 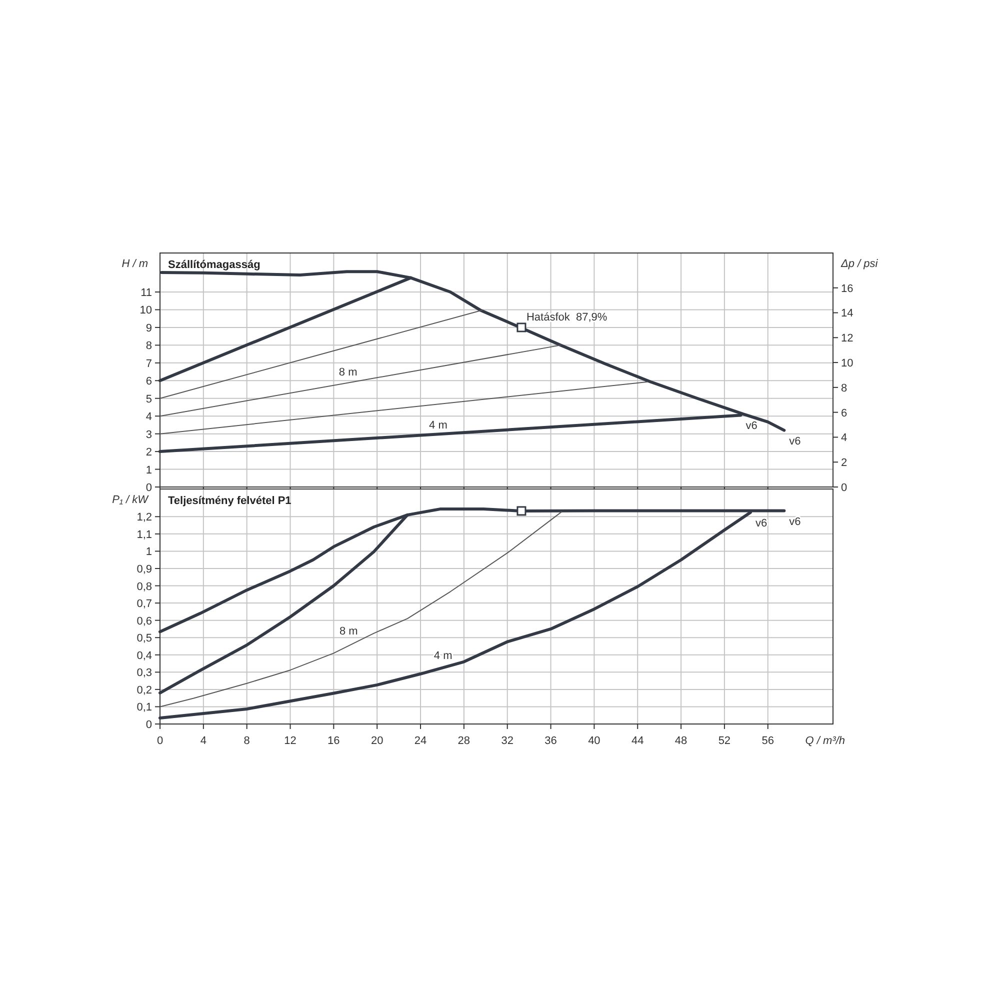 I want to click on text: Teljesítmény felvétel P1, so click(x=230, y=501).